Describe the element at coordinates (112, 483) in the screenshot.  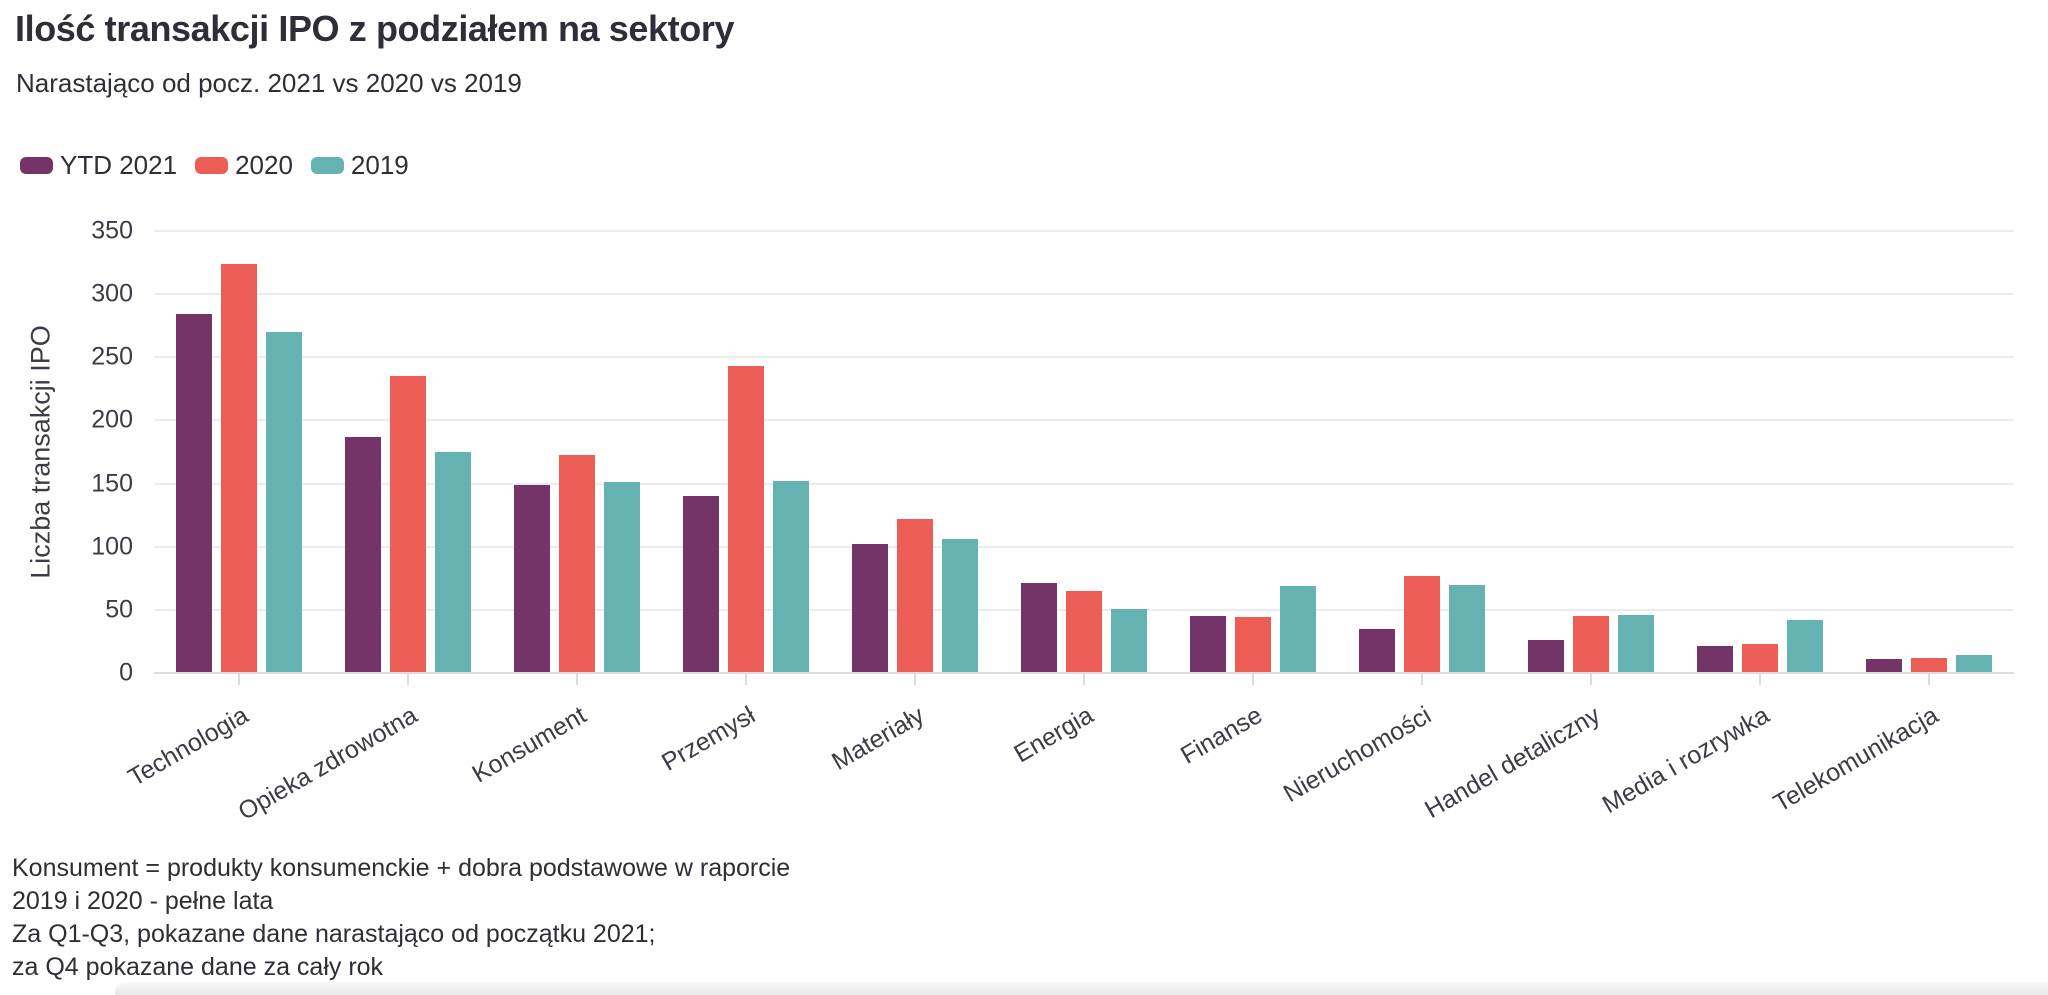
I see `y-tick-label-150: 150` at that location.